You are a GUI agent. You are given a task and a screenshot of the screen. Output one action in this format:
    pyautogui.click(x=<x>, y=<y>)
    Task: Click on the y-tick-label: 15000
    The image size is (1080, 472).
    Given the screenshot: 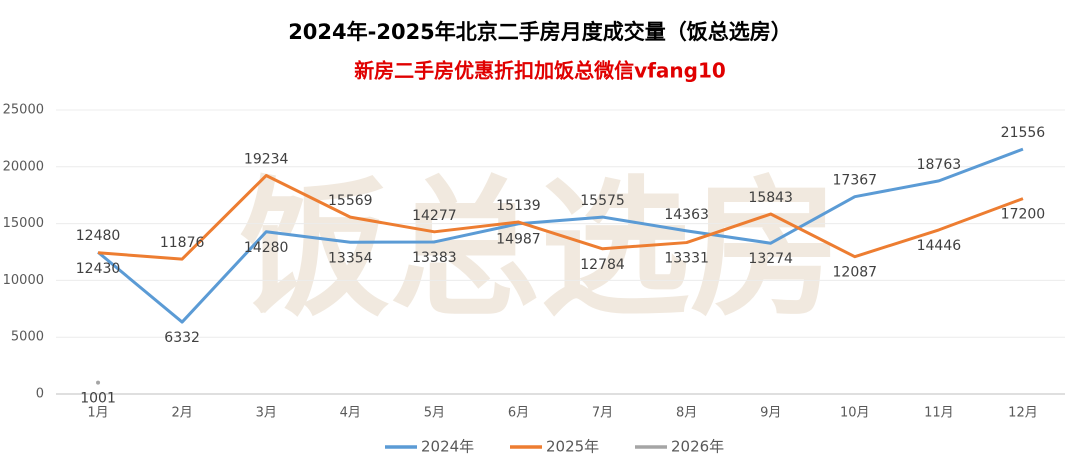 What is the action you would take?
    pyautogui.click(x=23, y=223)
    